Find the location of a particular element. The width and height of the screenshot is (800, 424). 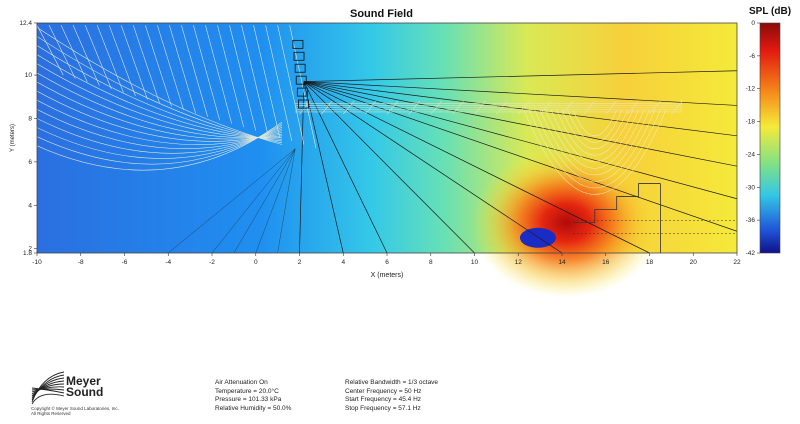

x-tick-label: 2 is located at coordinates (300, 262).